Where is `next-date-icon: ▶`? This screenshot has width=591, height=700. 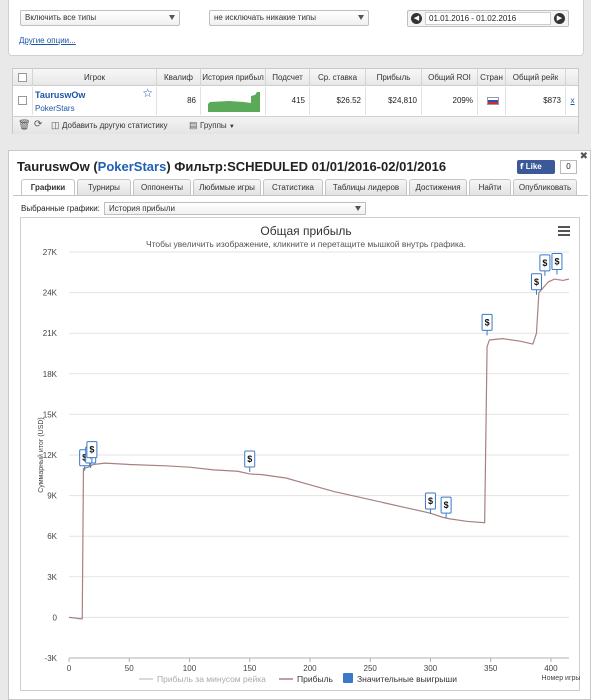
next-date-icon: ▶ is located at coordinates (559, 18).